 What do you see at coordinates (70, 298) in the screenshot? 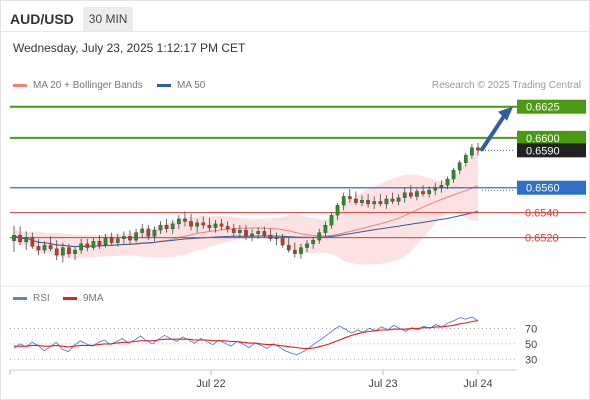
I see `ma9-swatch` at bounding box center [70, 298].